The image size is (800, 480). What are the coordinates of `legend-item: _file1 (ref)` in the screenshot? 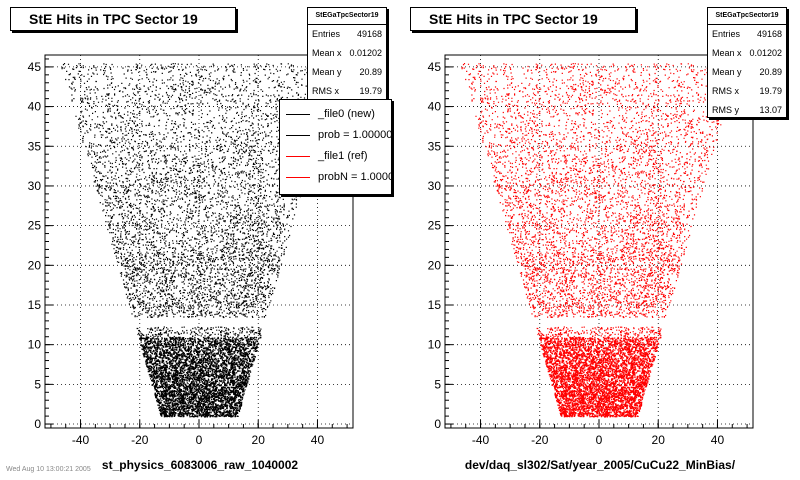 It's located at (335, 156).